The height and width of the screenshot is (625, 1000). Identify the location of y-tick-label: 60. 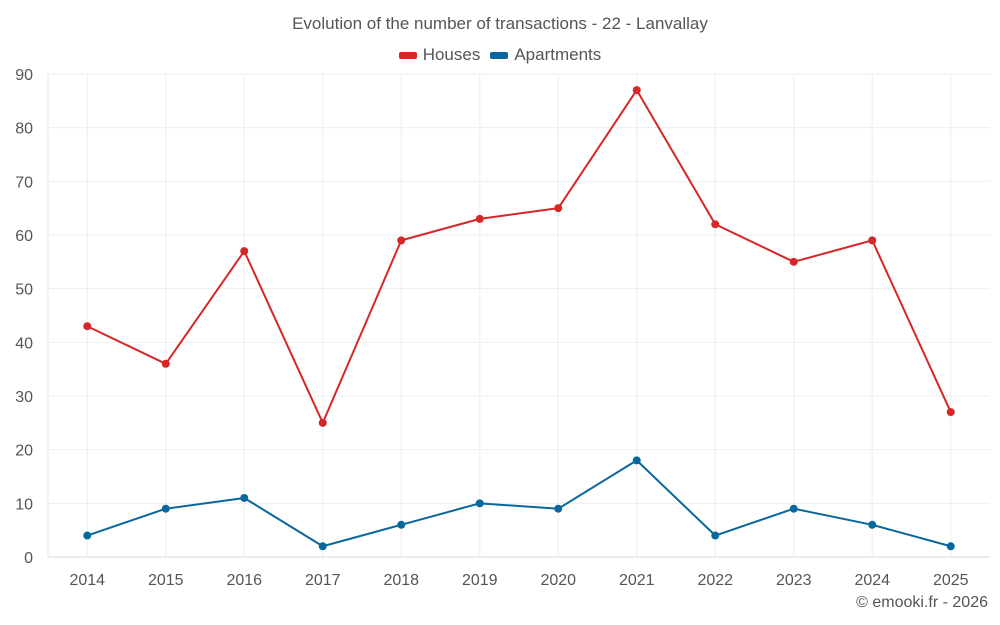
(24, 236).